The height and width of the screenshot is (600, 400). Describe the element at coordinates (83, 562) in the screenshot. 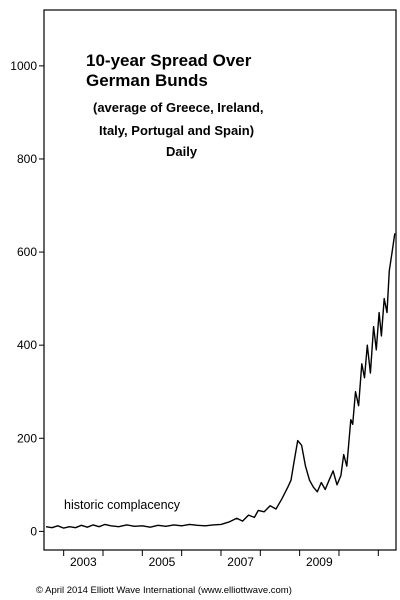

I see `x-tick-label: 2003` at that location.